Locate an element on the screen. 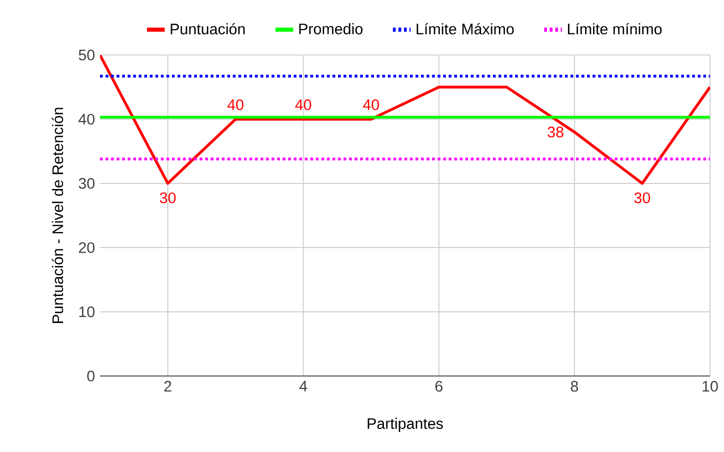 The image size is (724, 452). legend-label: Promedio is located at coordinates (330, 28).